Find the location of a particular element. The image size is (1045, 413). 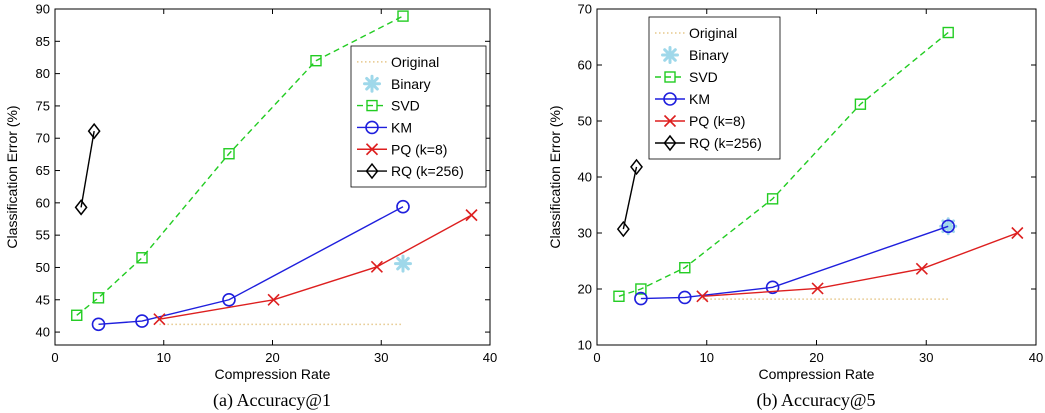

y-tick-label: 55 is located at coordinates (43, 235).